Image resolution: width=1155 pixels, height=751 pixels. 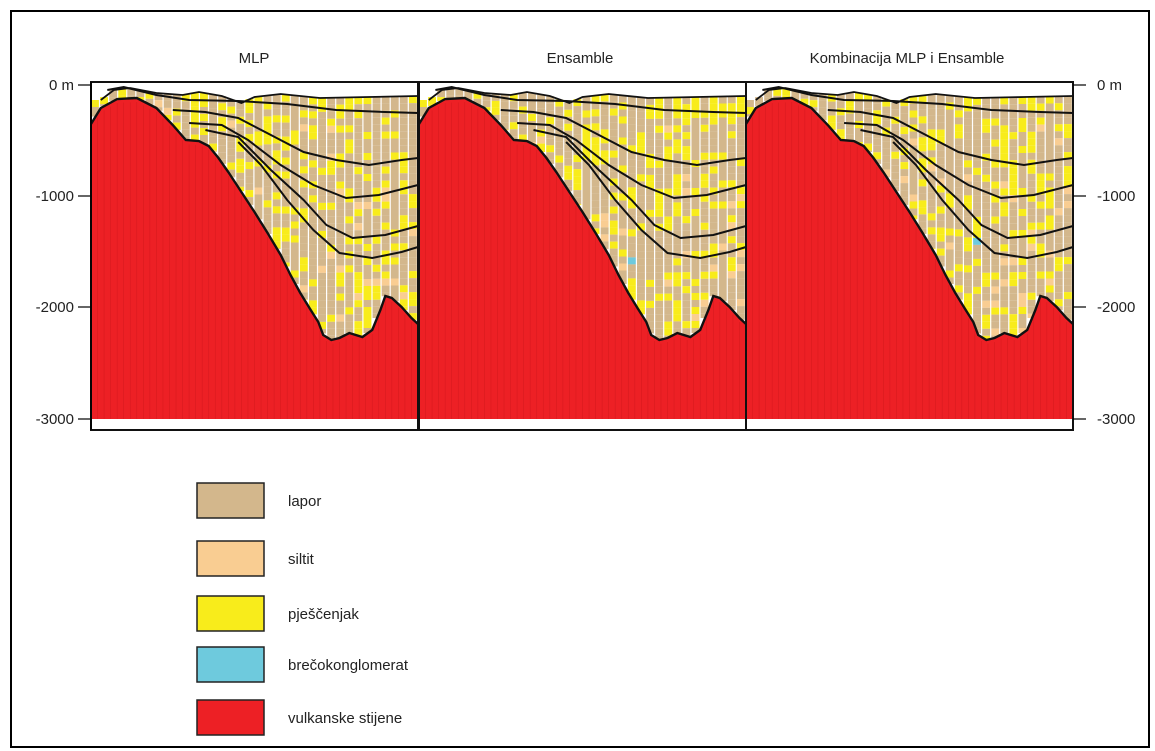 I want to click on right-tick-1000: -1000, so click(x=1116, y=196).